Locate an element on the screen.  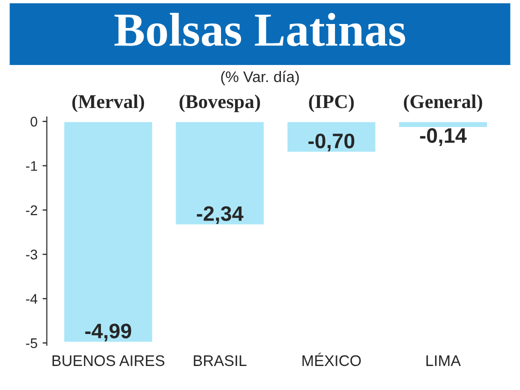
data-label: -4,99 is located at coordinates (108, 333).